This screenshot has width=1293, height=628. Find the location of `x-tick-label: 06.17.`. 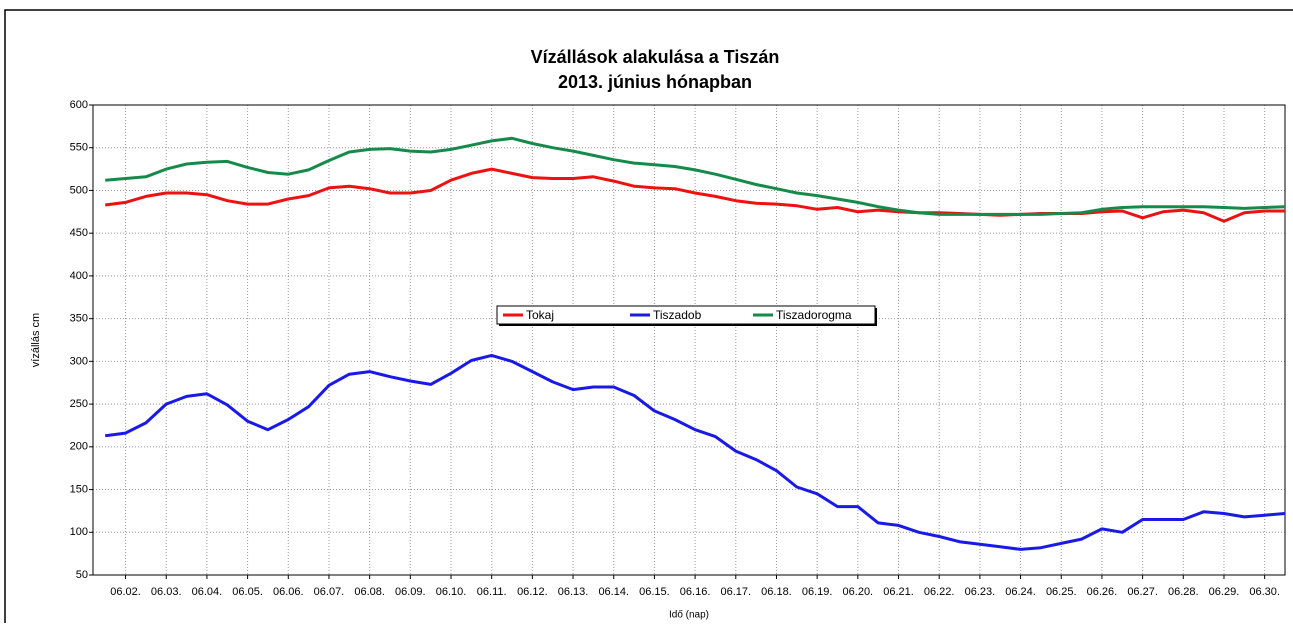

x-tick-label: 06.17. is located at coordinates (735, 592).